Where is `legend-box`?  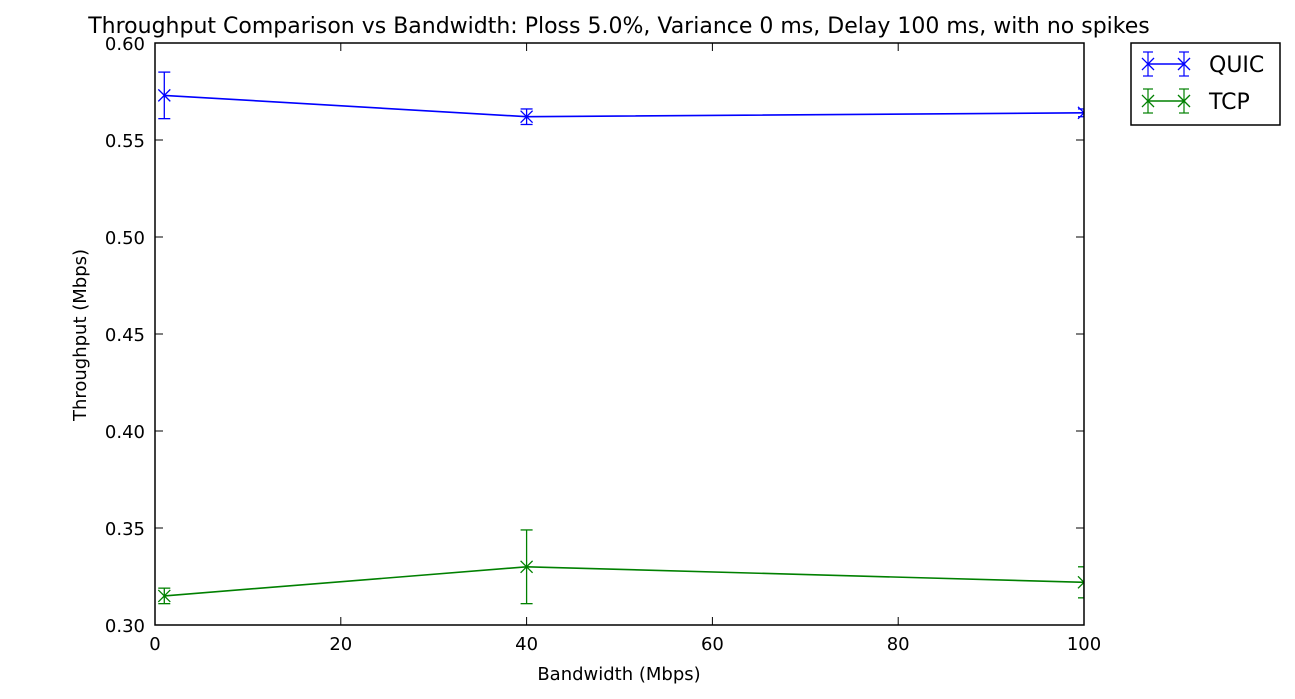
legend-box is located at coordinates (1205, 84).